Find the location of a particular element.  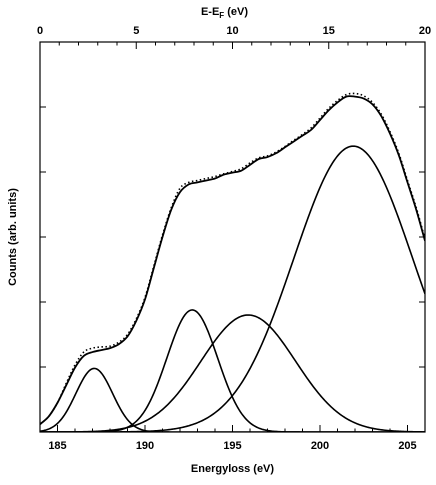

x-axis-title: Energyloss (eV) is located at coordinates (232, 469).